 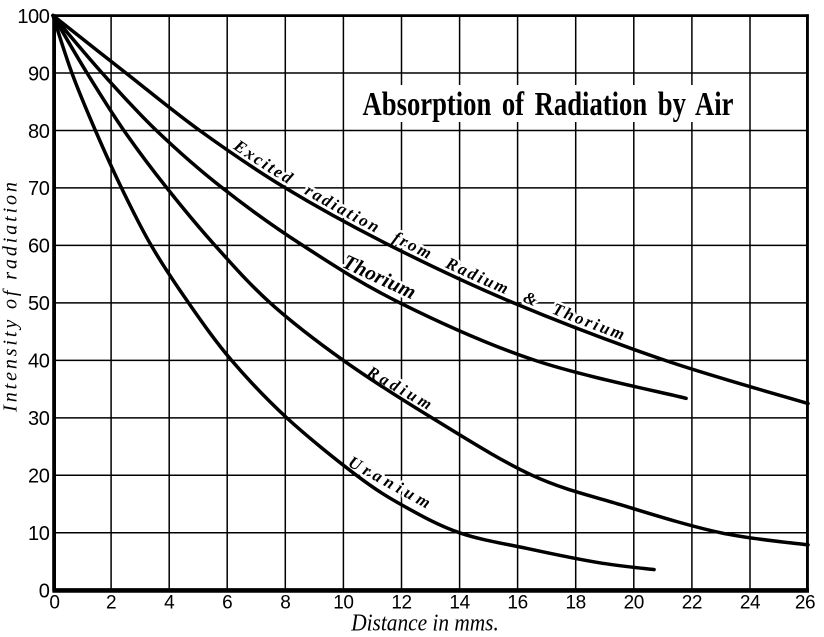 I want to click on svg-text: 12, so click(x=401, y=603).